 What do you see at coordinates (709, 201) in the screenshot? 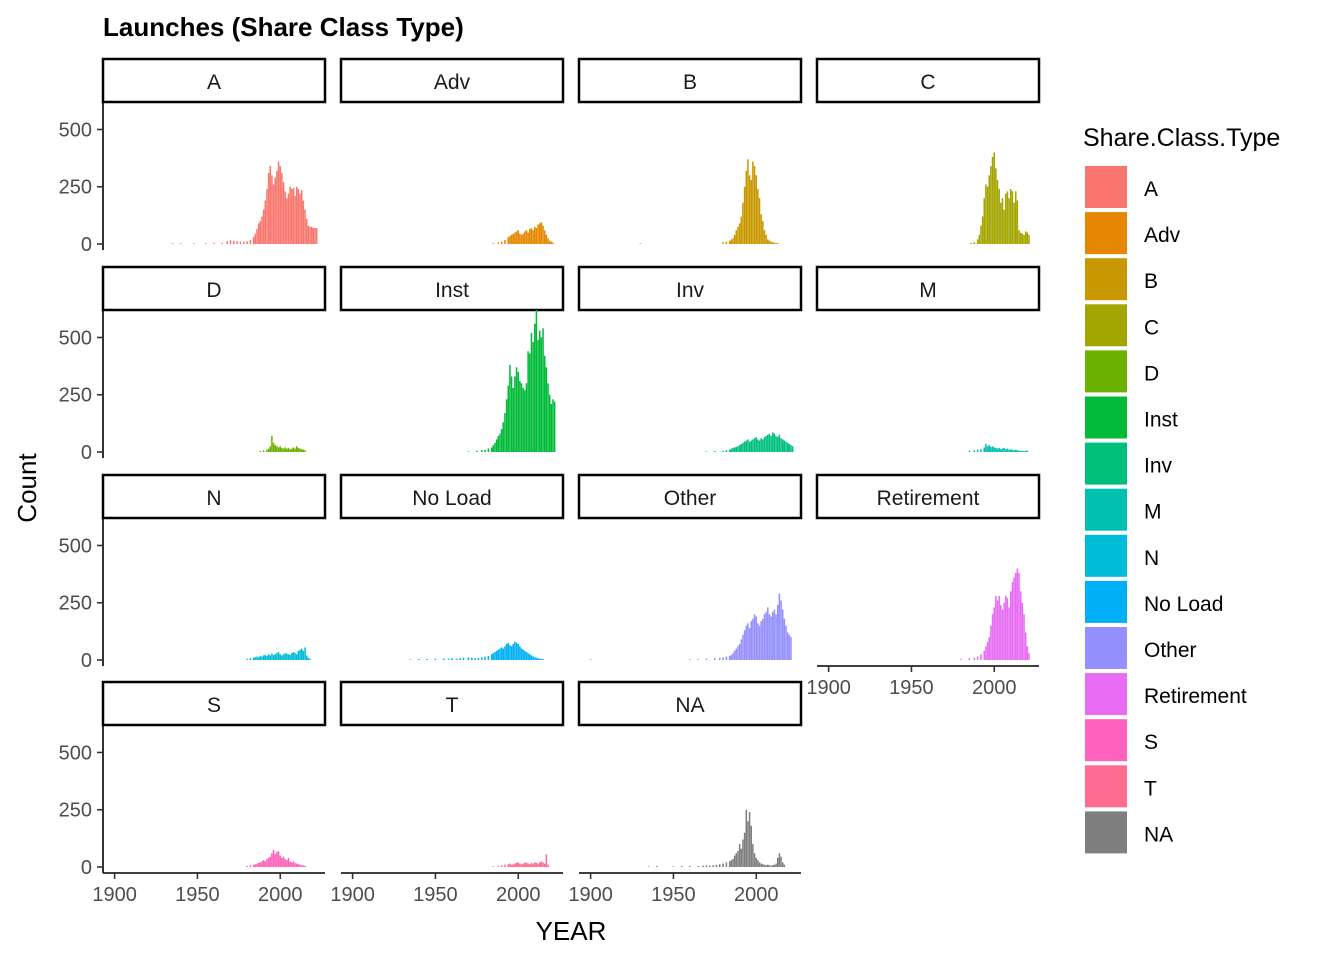
I see `bars-b` at bounding box center [709, 201].